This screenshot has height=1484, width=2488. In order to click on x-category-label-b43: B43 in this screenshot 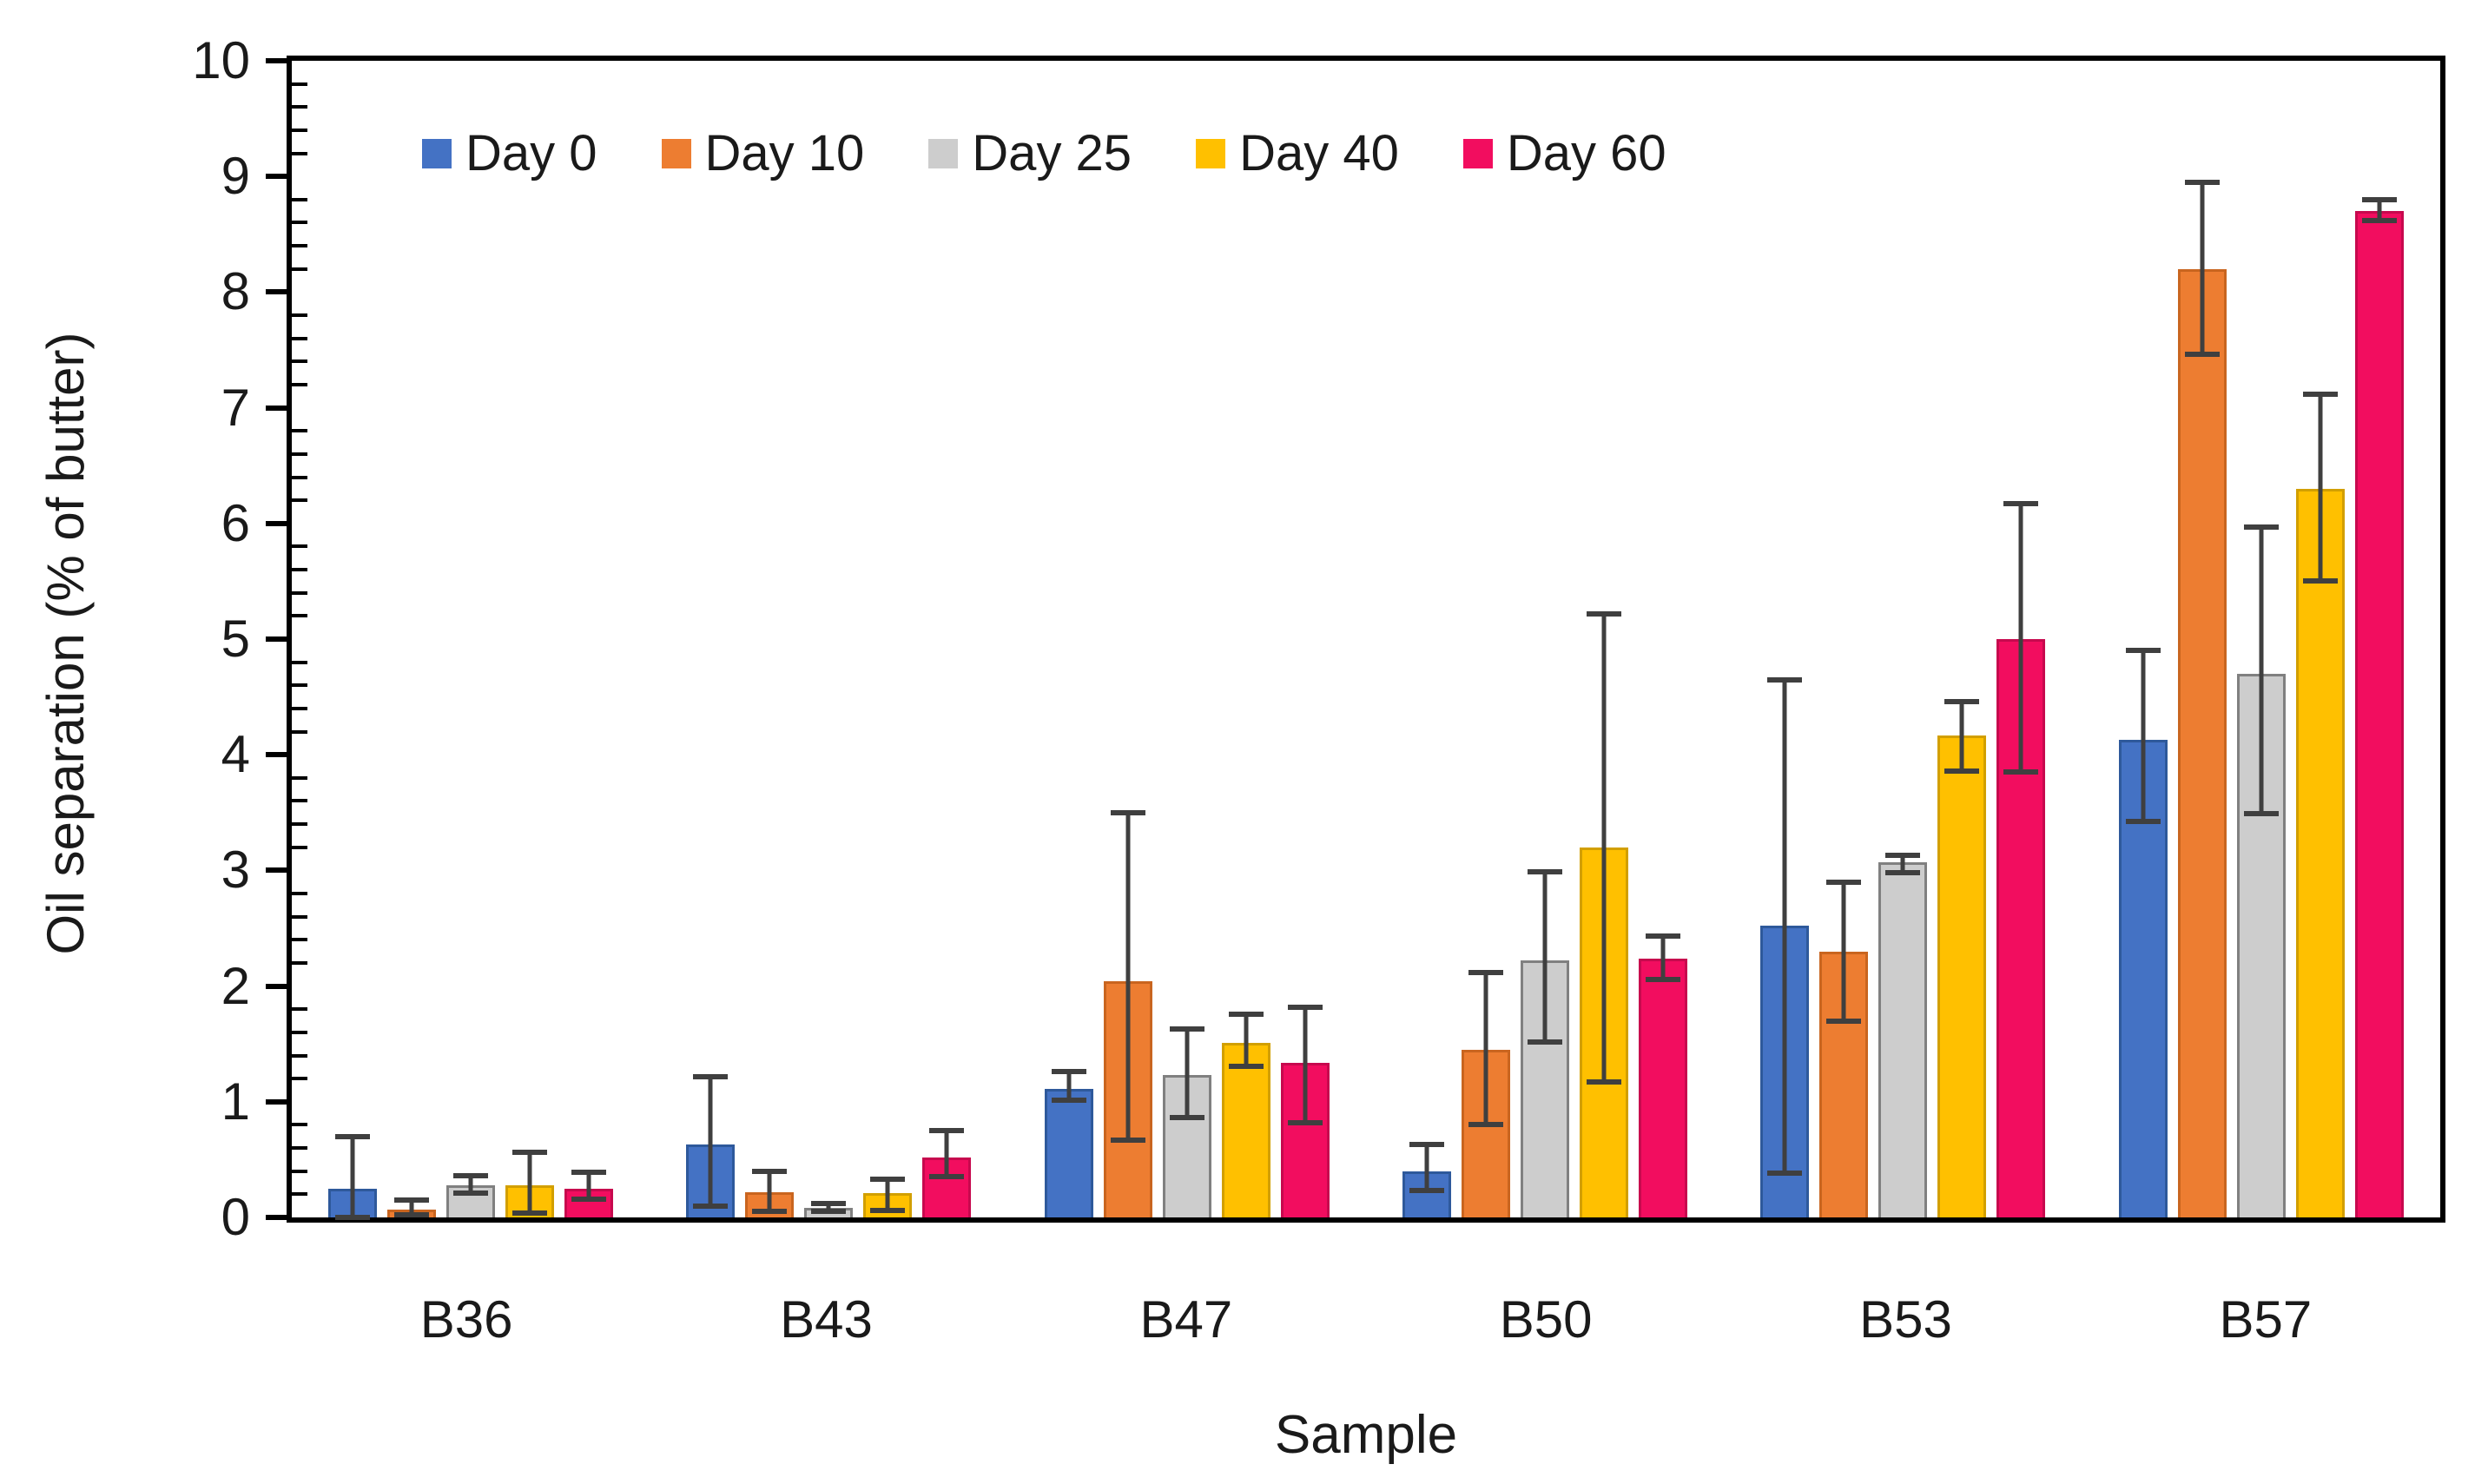, I will do `click(826, 1319)`.